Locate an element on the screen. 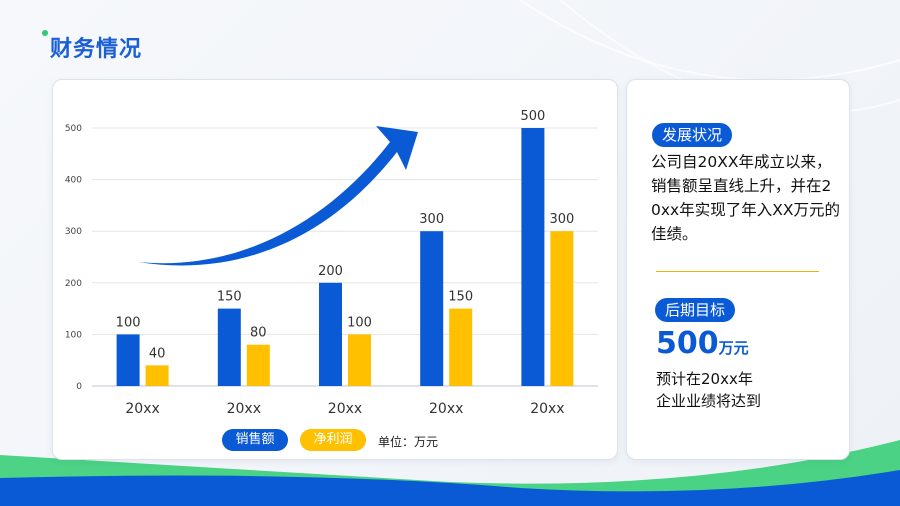 This screenshot has width=900, height=506. goal-tag: 后期目标 is located at coordinates (695, 310).